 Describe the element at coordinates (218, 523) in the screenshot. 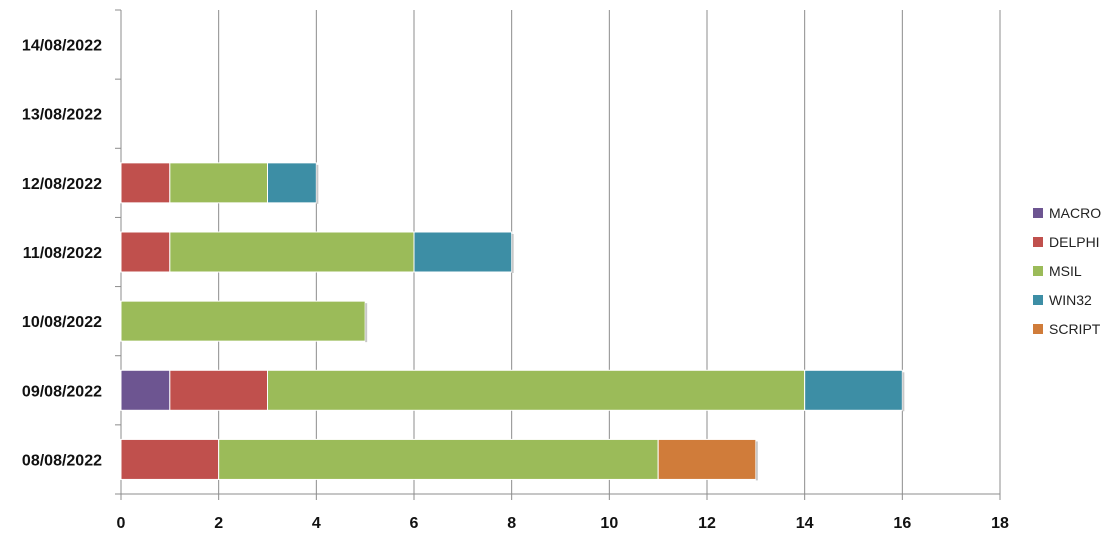

I see `x-tick-label: 2` at that location.